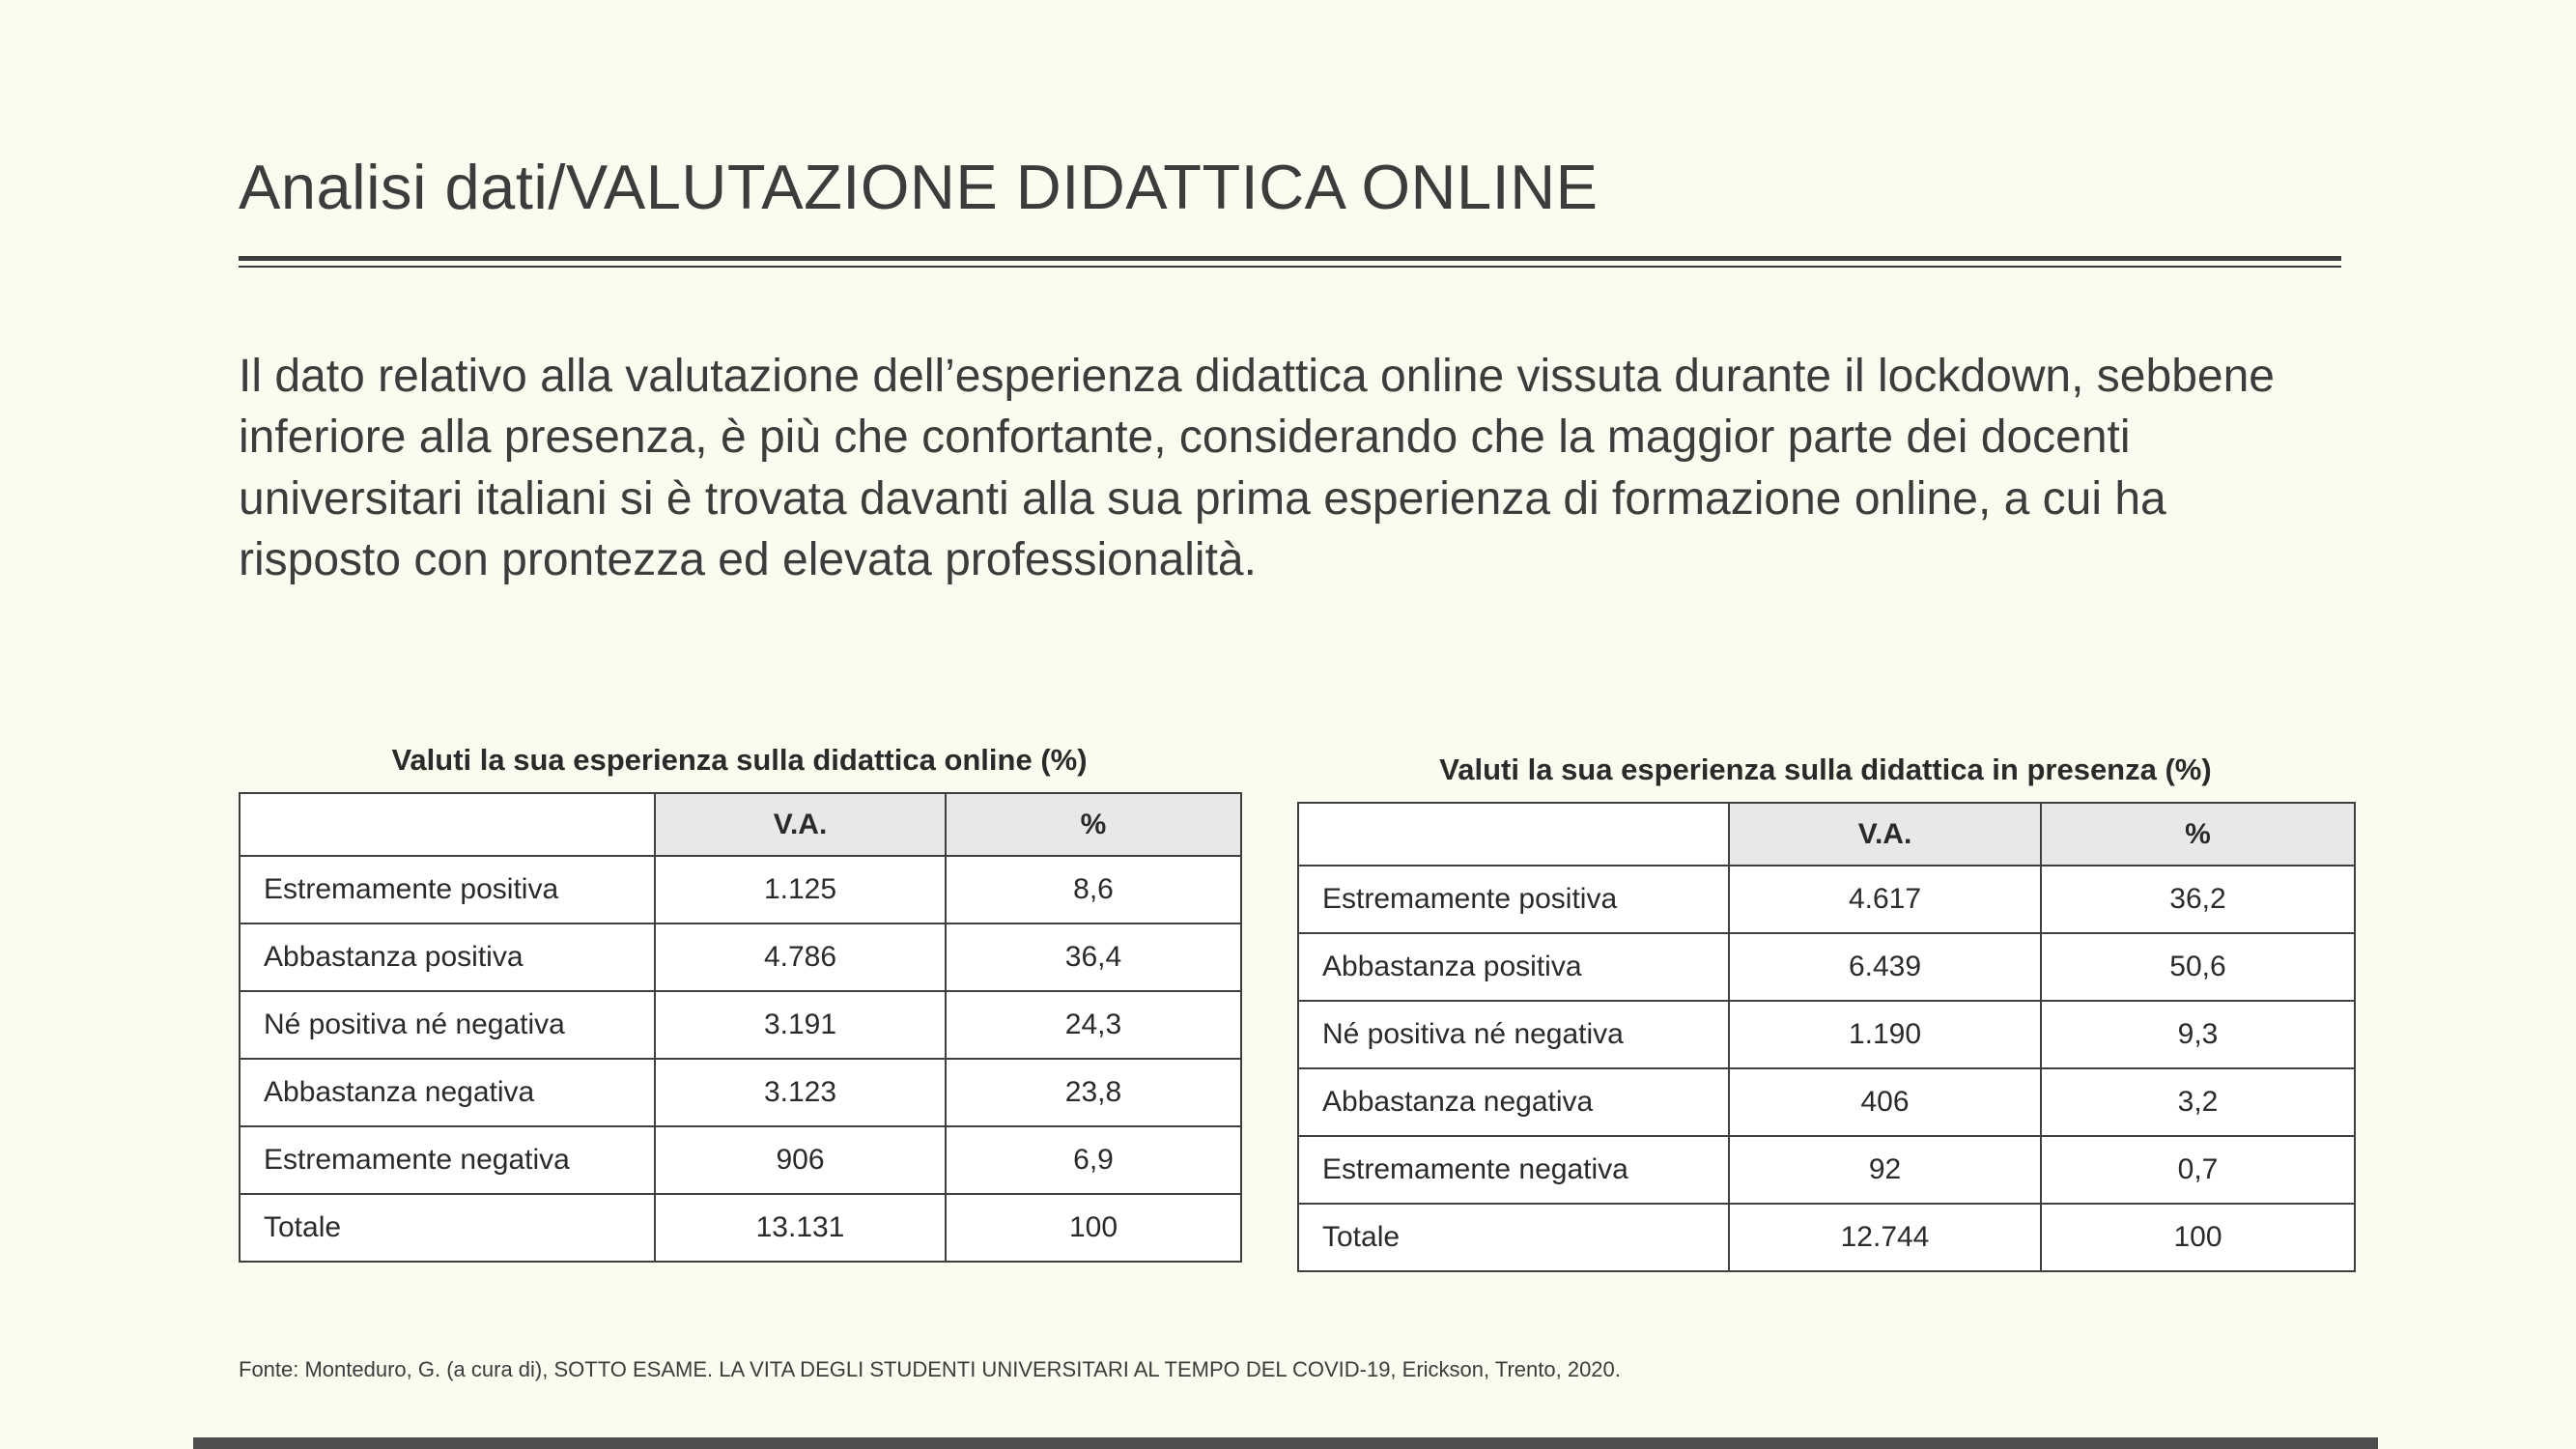 This screenshot has width=2576, height=1449. I want to click on table-row: Abbastanza negativa 406 3,2, so click(1826, 1102).